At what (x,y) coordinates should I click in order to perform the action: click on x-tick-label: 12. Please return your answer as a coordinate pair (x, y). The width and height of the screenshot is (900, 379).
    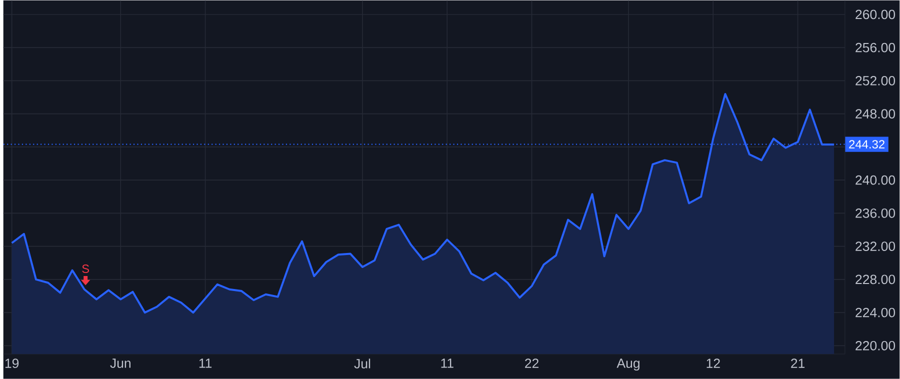
    Looking at the image, I should click on (713, 363).